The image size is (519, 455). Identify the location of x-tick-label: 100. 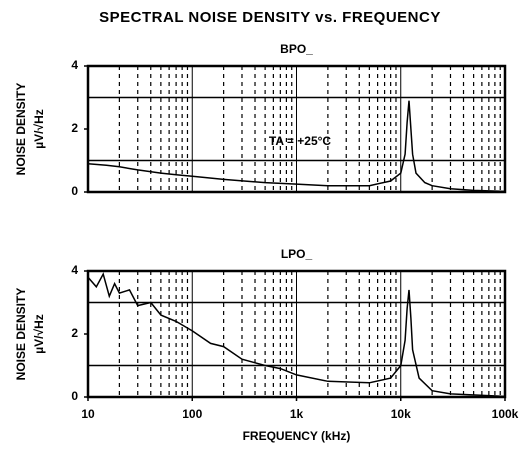
(192, 414).